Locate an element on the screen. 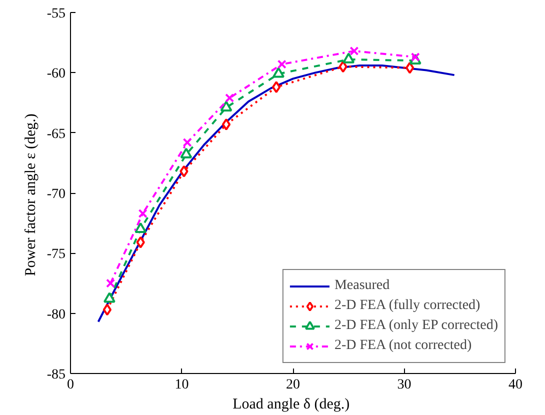 Image resolution: width=545 pixels, height=415 pixels. legend-label: Measured is located at coordinates (362, 286).